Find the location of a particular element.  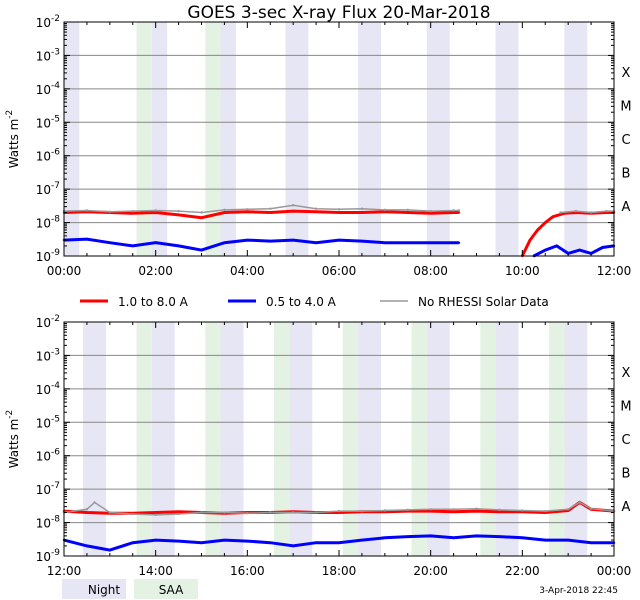

chart-title: GOES 3-sec X-ray Flux 20-Mar-2018 is located at coordinates (338, 13).